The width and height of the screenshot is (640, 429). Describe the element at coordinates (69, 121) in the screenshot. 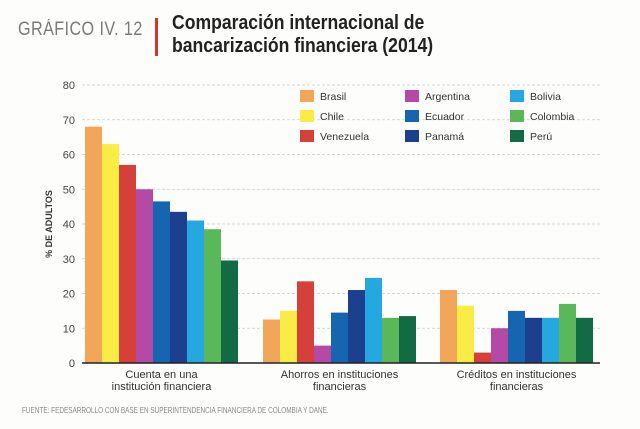

I see `y-tick-label: 70` at that location.